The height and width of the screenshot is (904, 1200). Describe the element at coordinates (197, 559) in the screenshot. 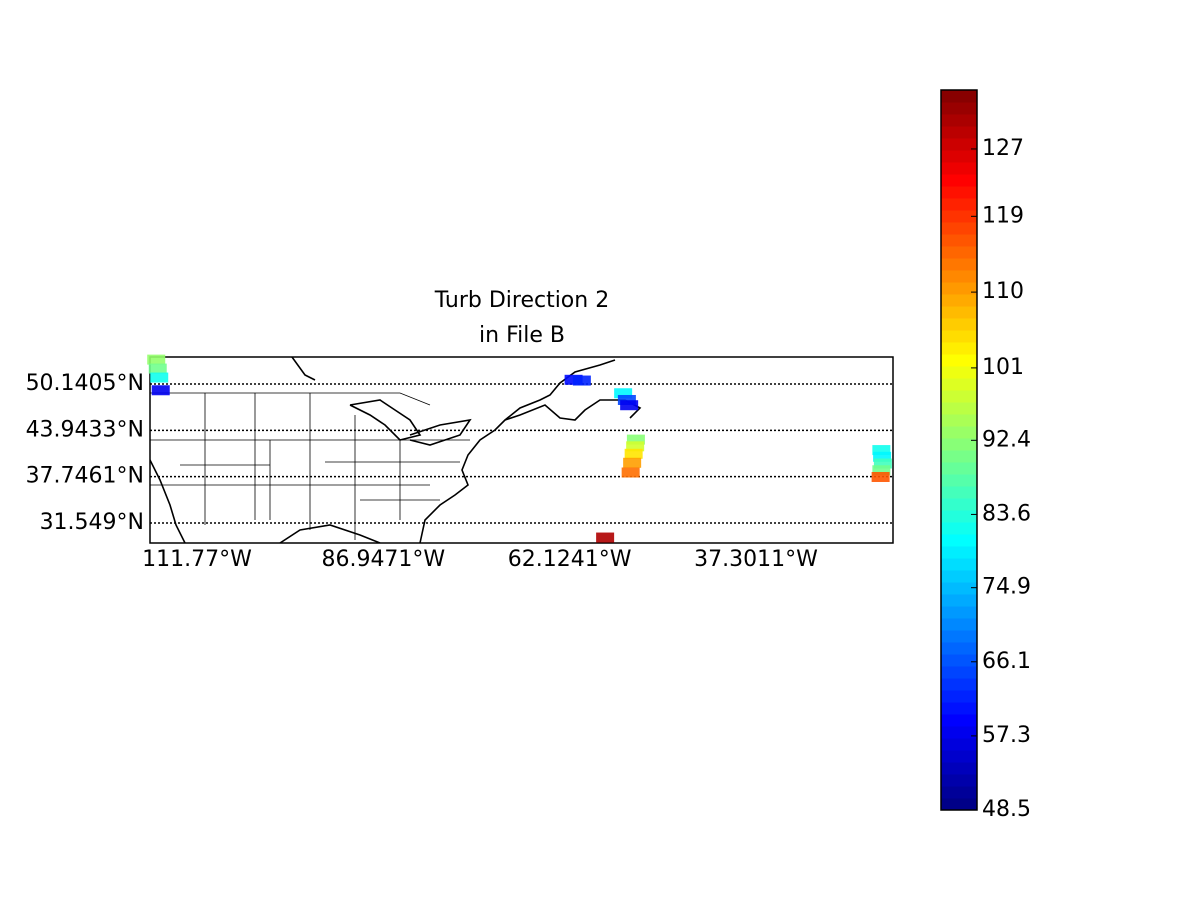

I see `x-tick-label: 111.77°W` at that location.